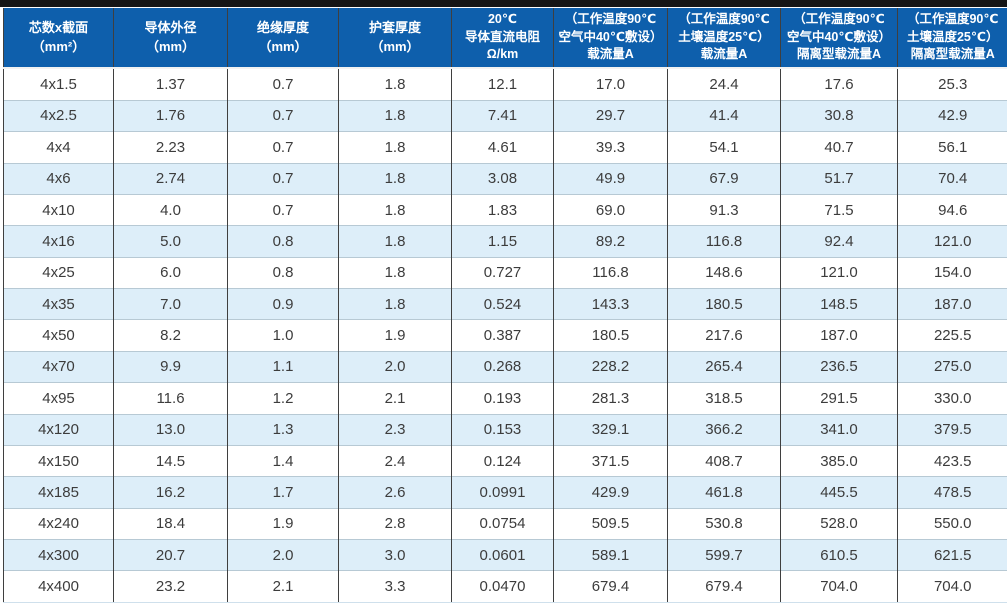  Describe the element at coordinates (170, 115) in the screenshot. I see `cell-conductor-od: 1.76` at that location.